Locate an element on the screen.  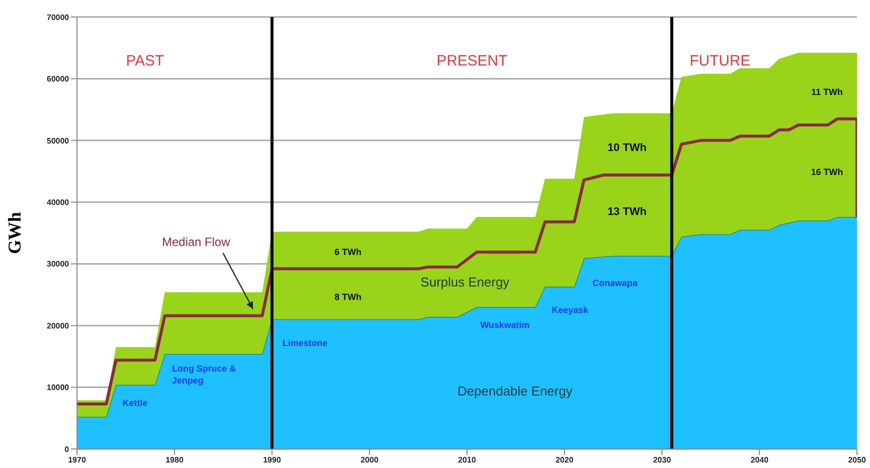
annotation: 10 TWh is located at coordinates (627, 148).